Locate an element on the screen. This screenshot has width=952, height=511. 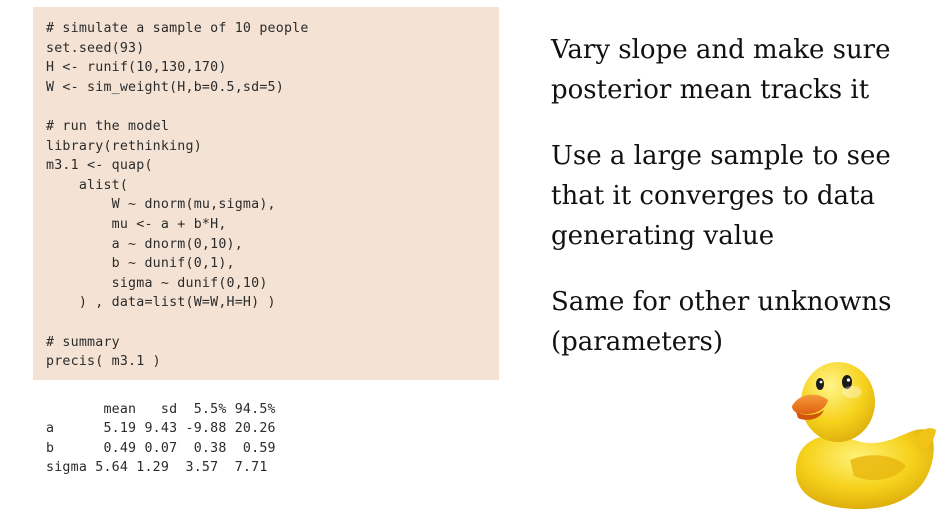
code-line: mu <- a + b*H, is located at coordinates (136, 224).